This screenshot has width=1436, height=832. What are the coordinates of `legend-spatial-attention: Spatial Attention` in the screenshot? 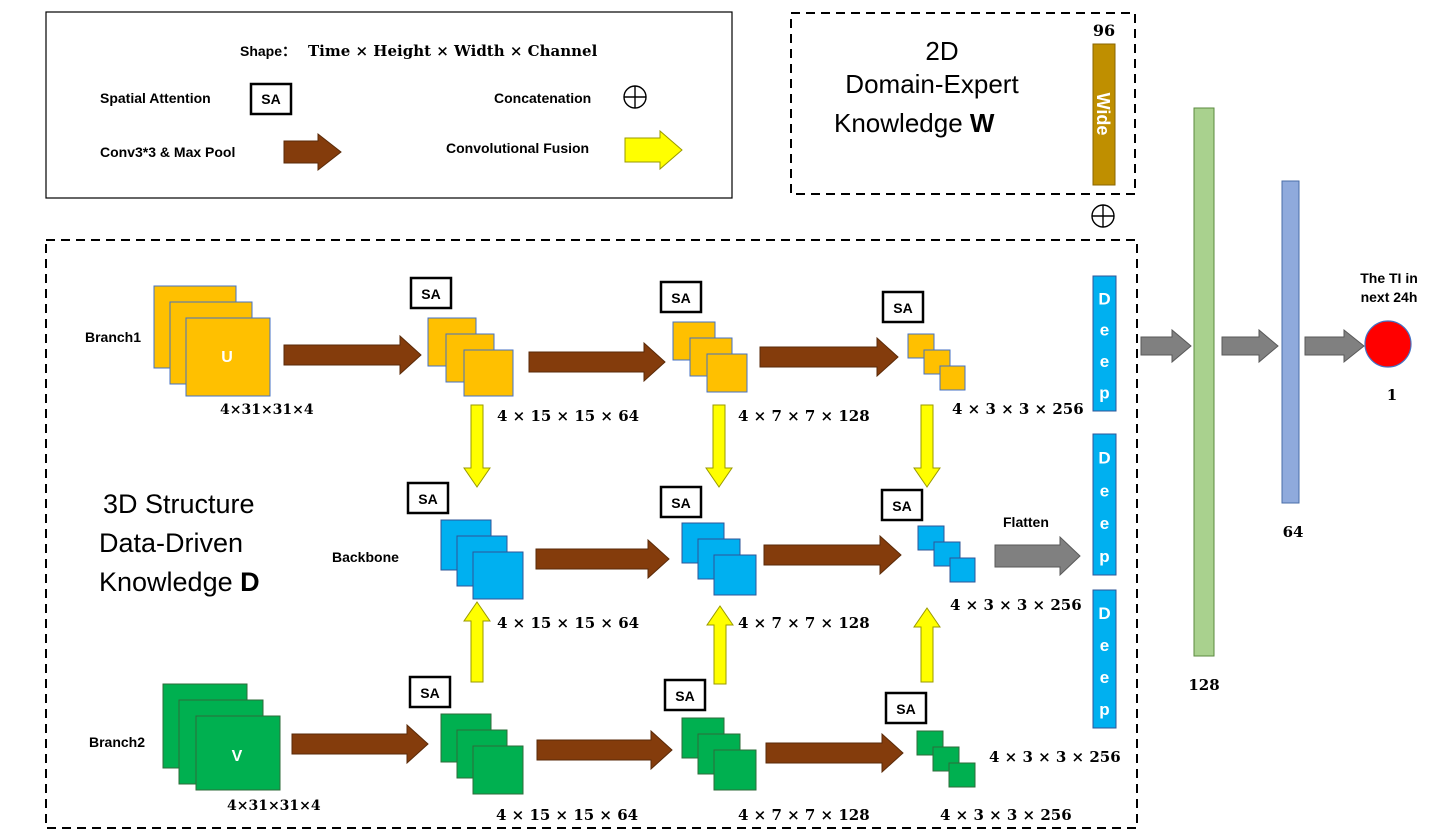 It's located at (155, 98).